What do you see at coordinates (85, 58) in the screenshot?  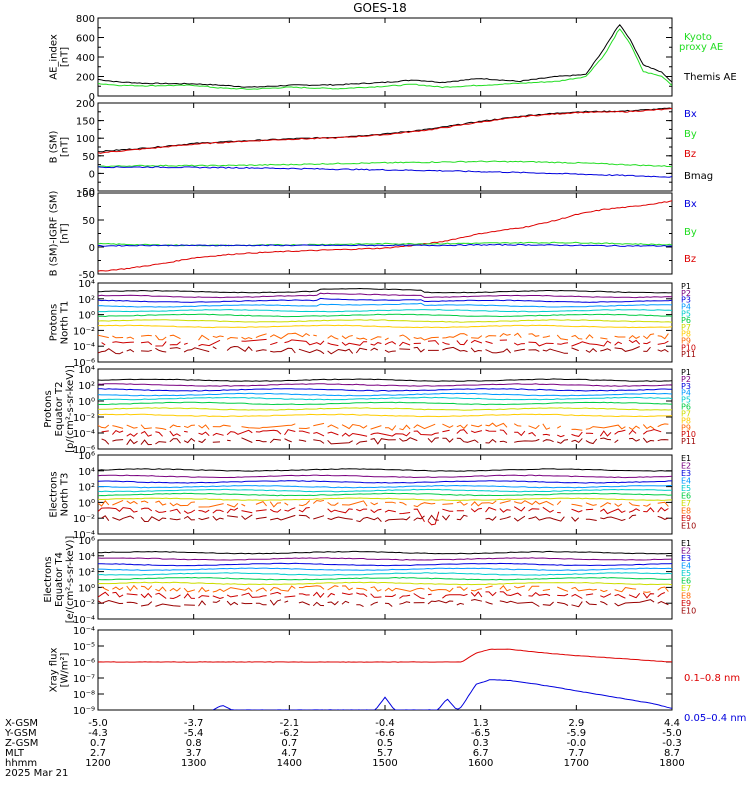 I see `y-tick-label: 400` at bounding box center [85, 58].